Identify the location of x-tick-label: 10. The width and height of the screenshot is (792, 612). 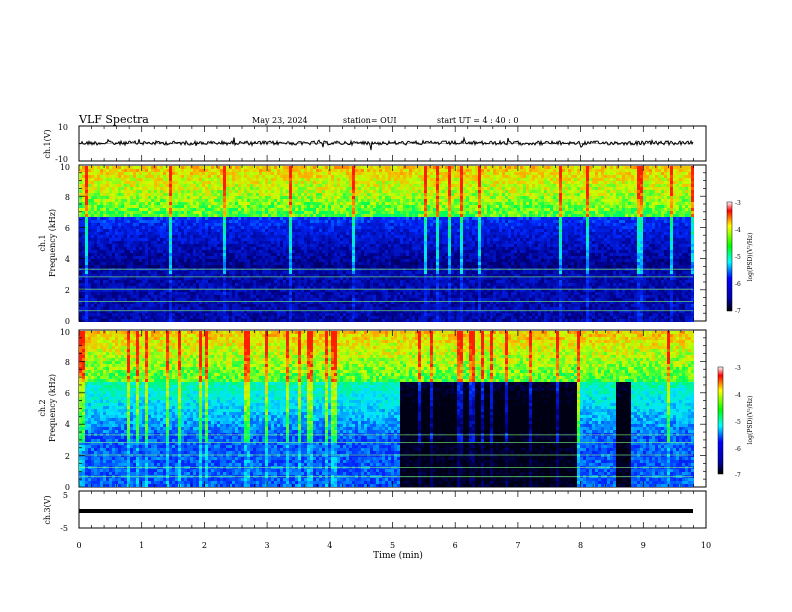
(706, 545).